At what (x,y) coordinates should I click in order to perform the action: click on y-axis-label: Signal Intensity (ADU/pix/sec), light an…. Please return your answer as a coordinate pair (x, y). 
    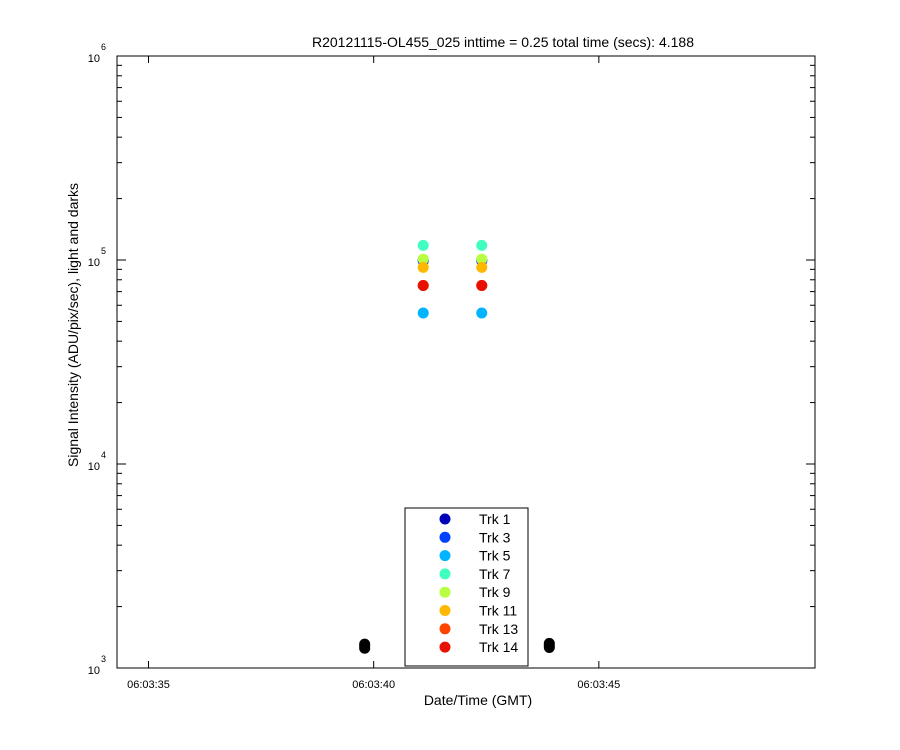
    Looking at the image, I should click on (73, 325).